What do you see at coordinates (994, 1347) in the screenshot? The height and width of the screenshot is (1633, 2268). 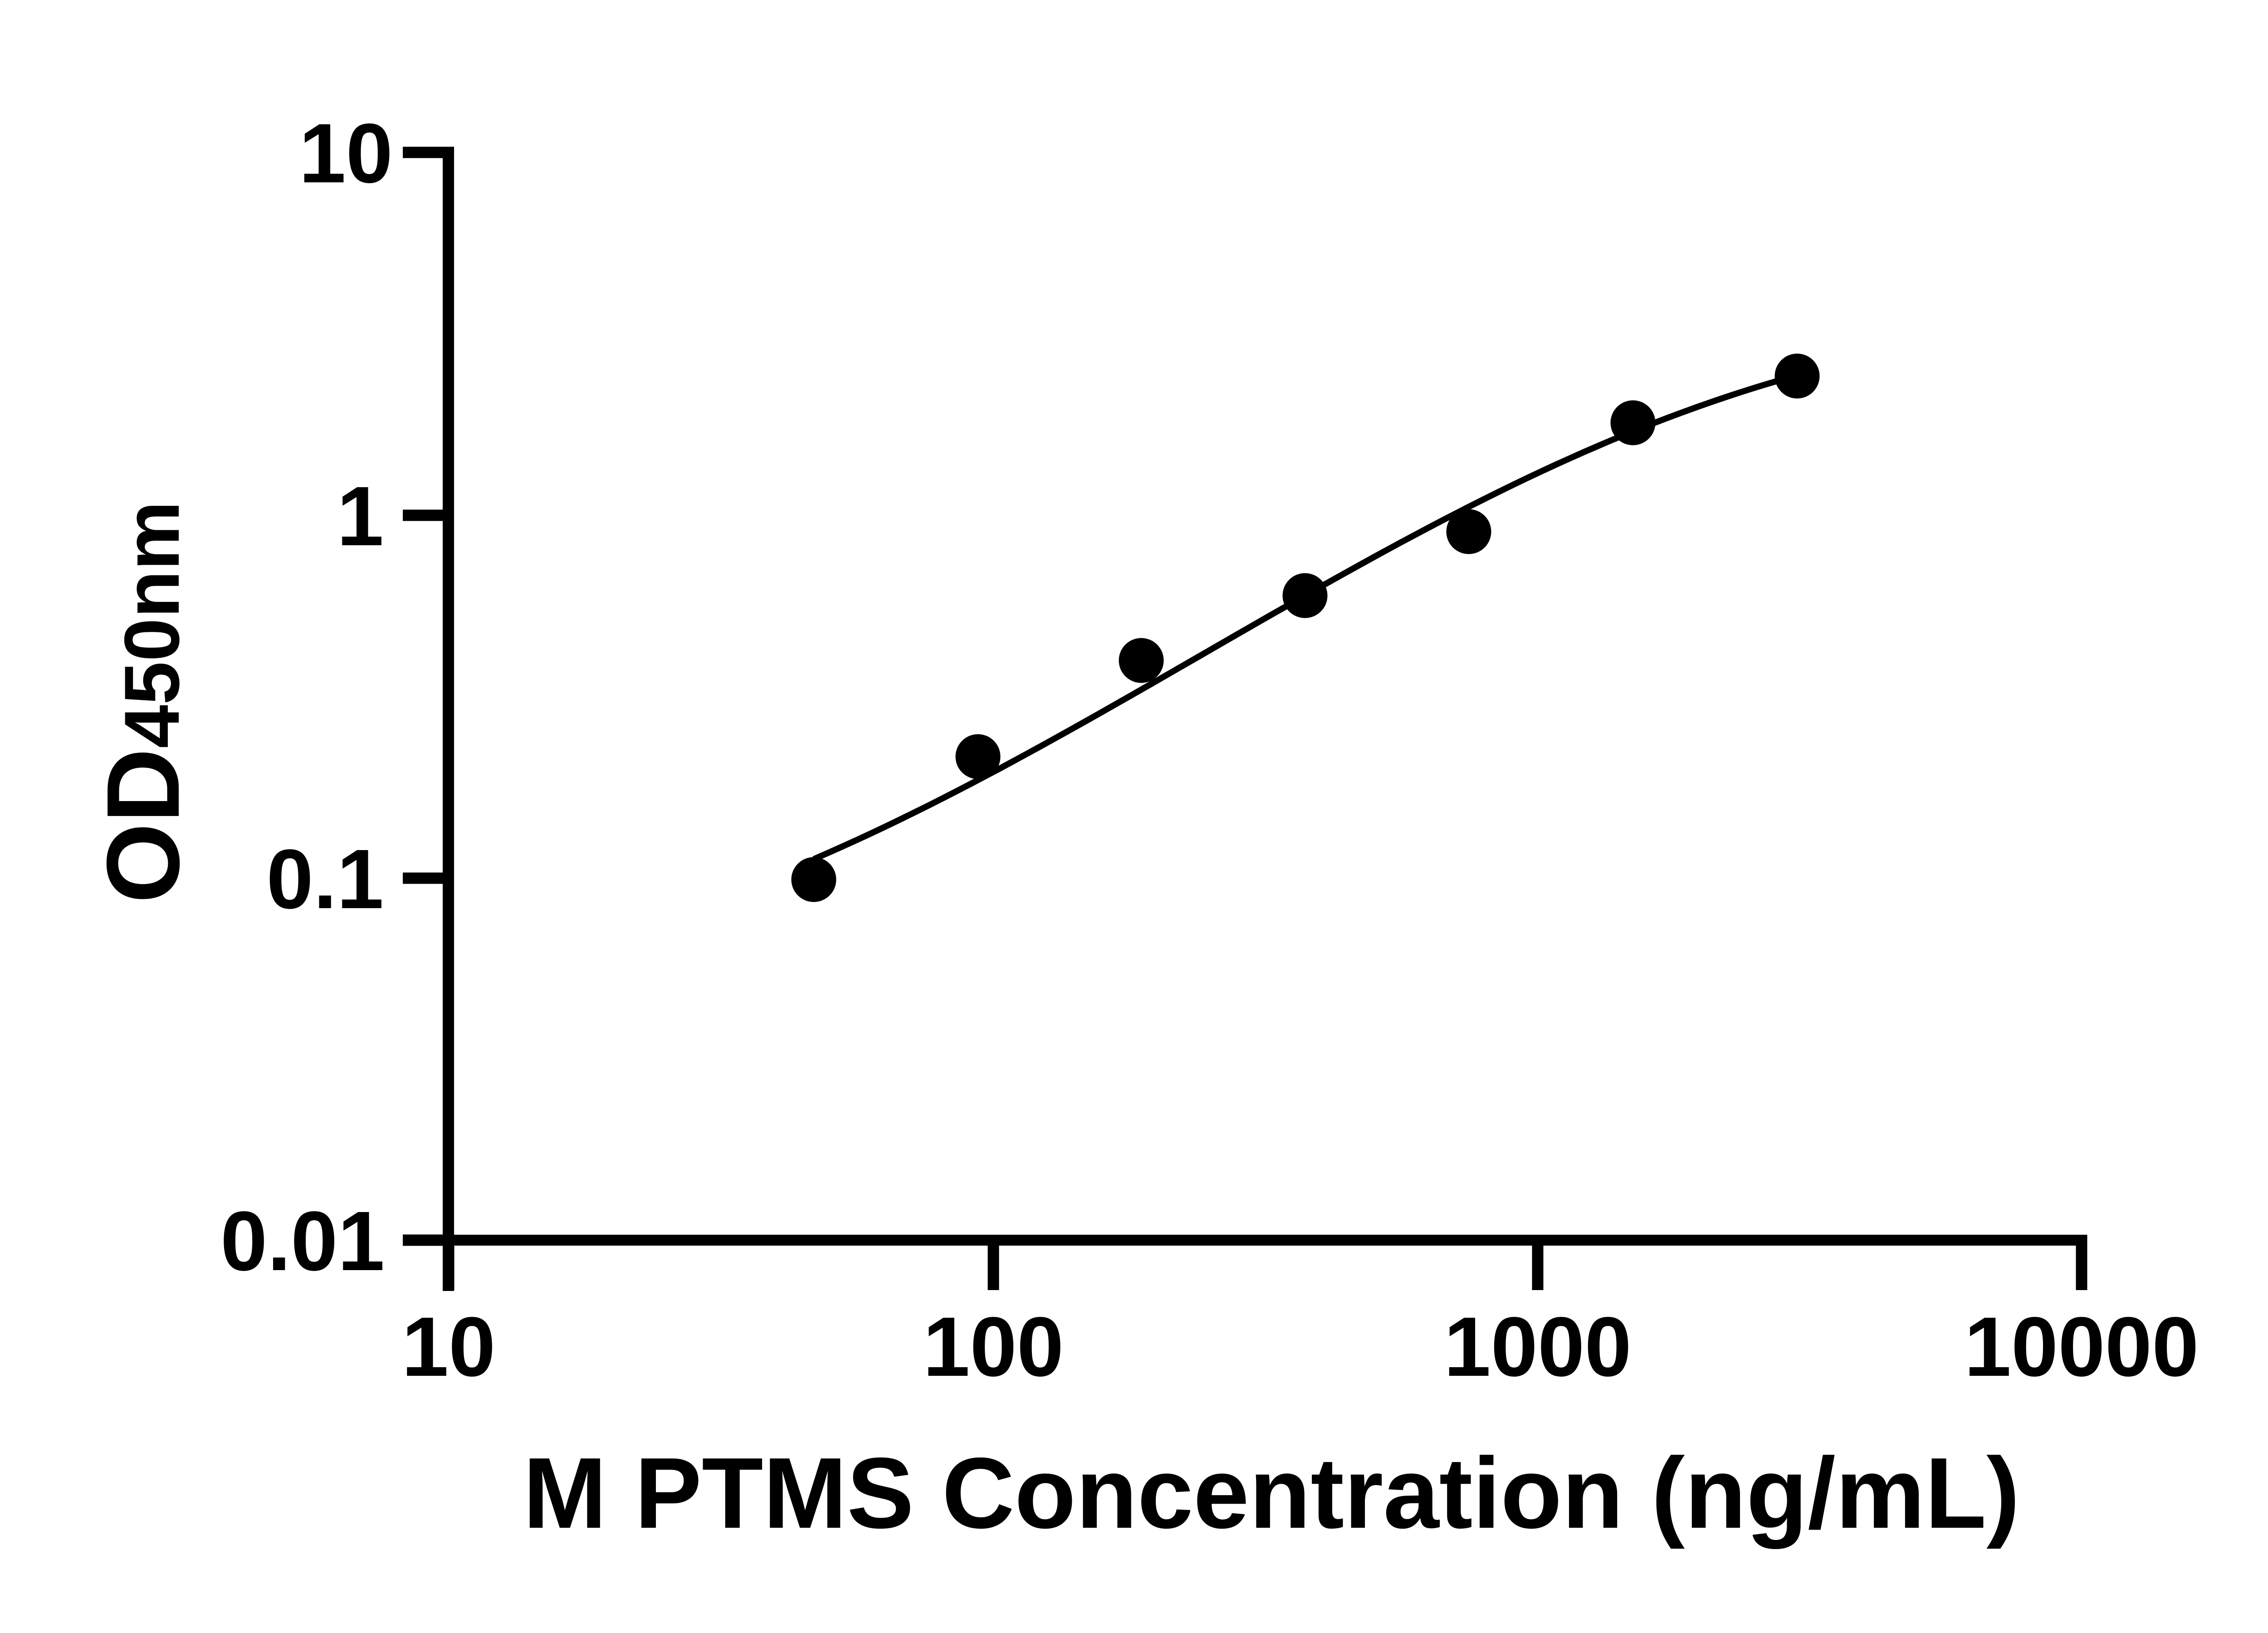 I see `svg-text: 100` at bounding box center [994, 1347].